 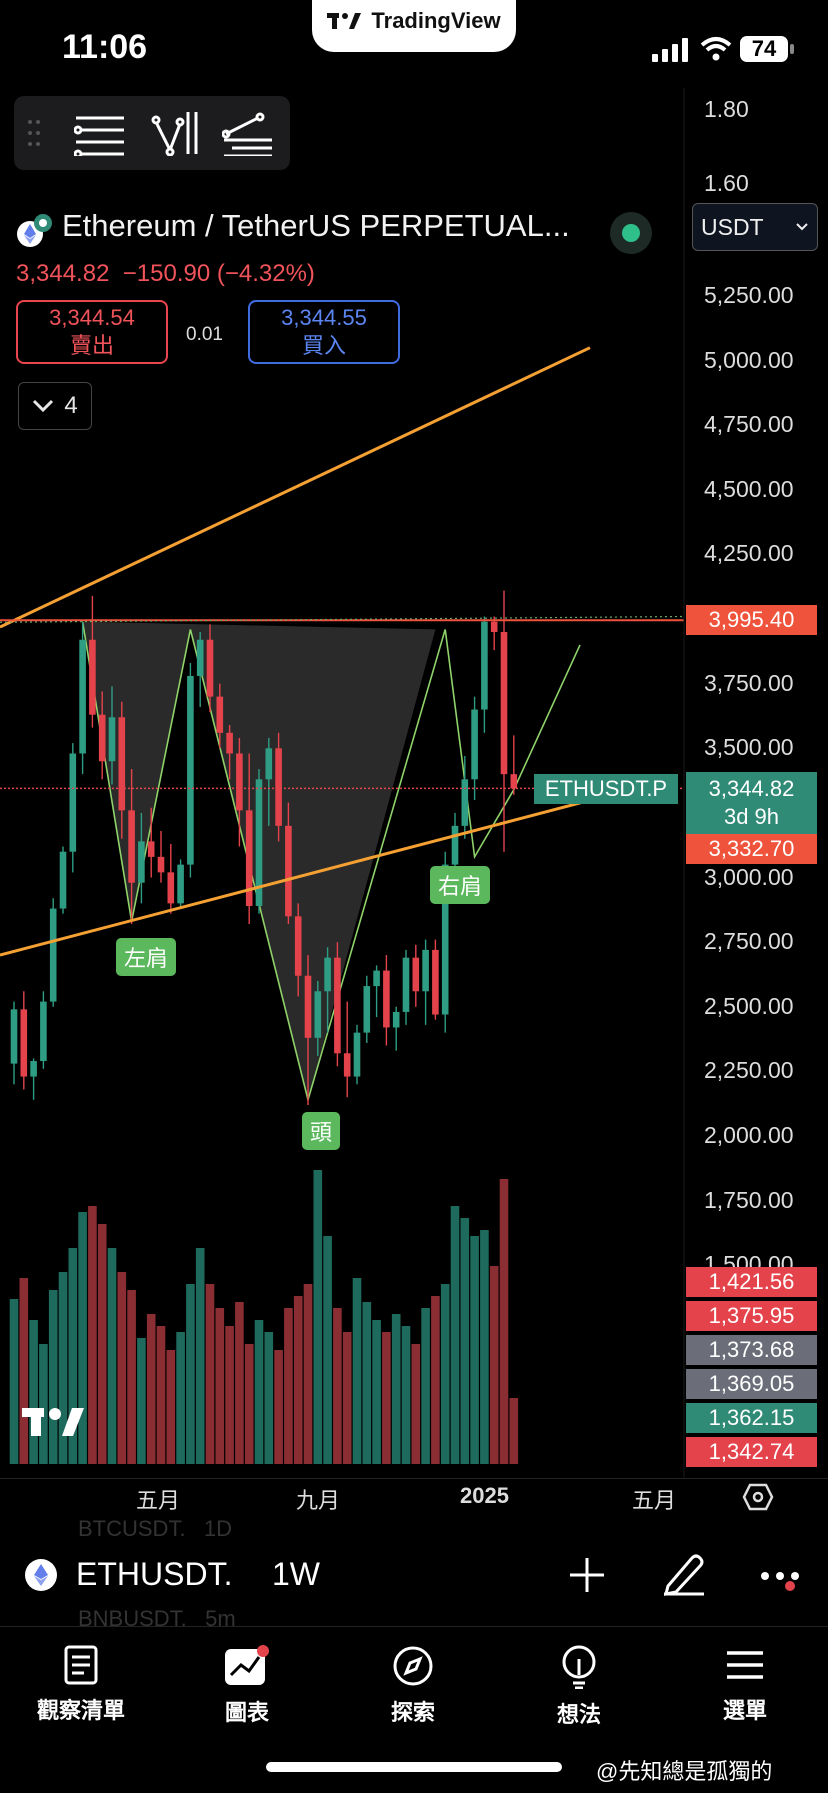 I want to click on pattern-tool-icon, so click(x=175, y=133).